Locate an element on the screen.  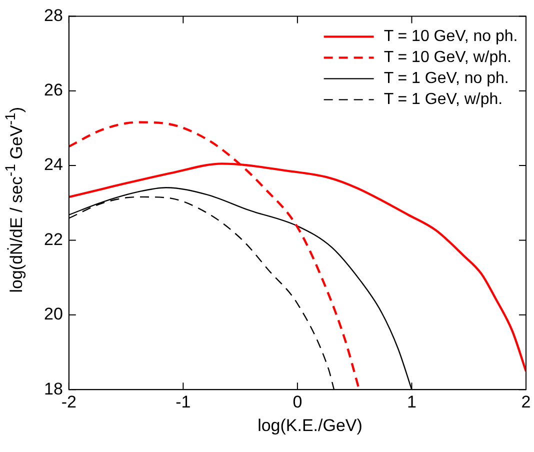
y-tick-label: 22 is located at coordinates (53, 239).